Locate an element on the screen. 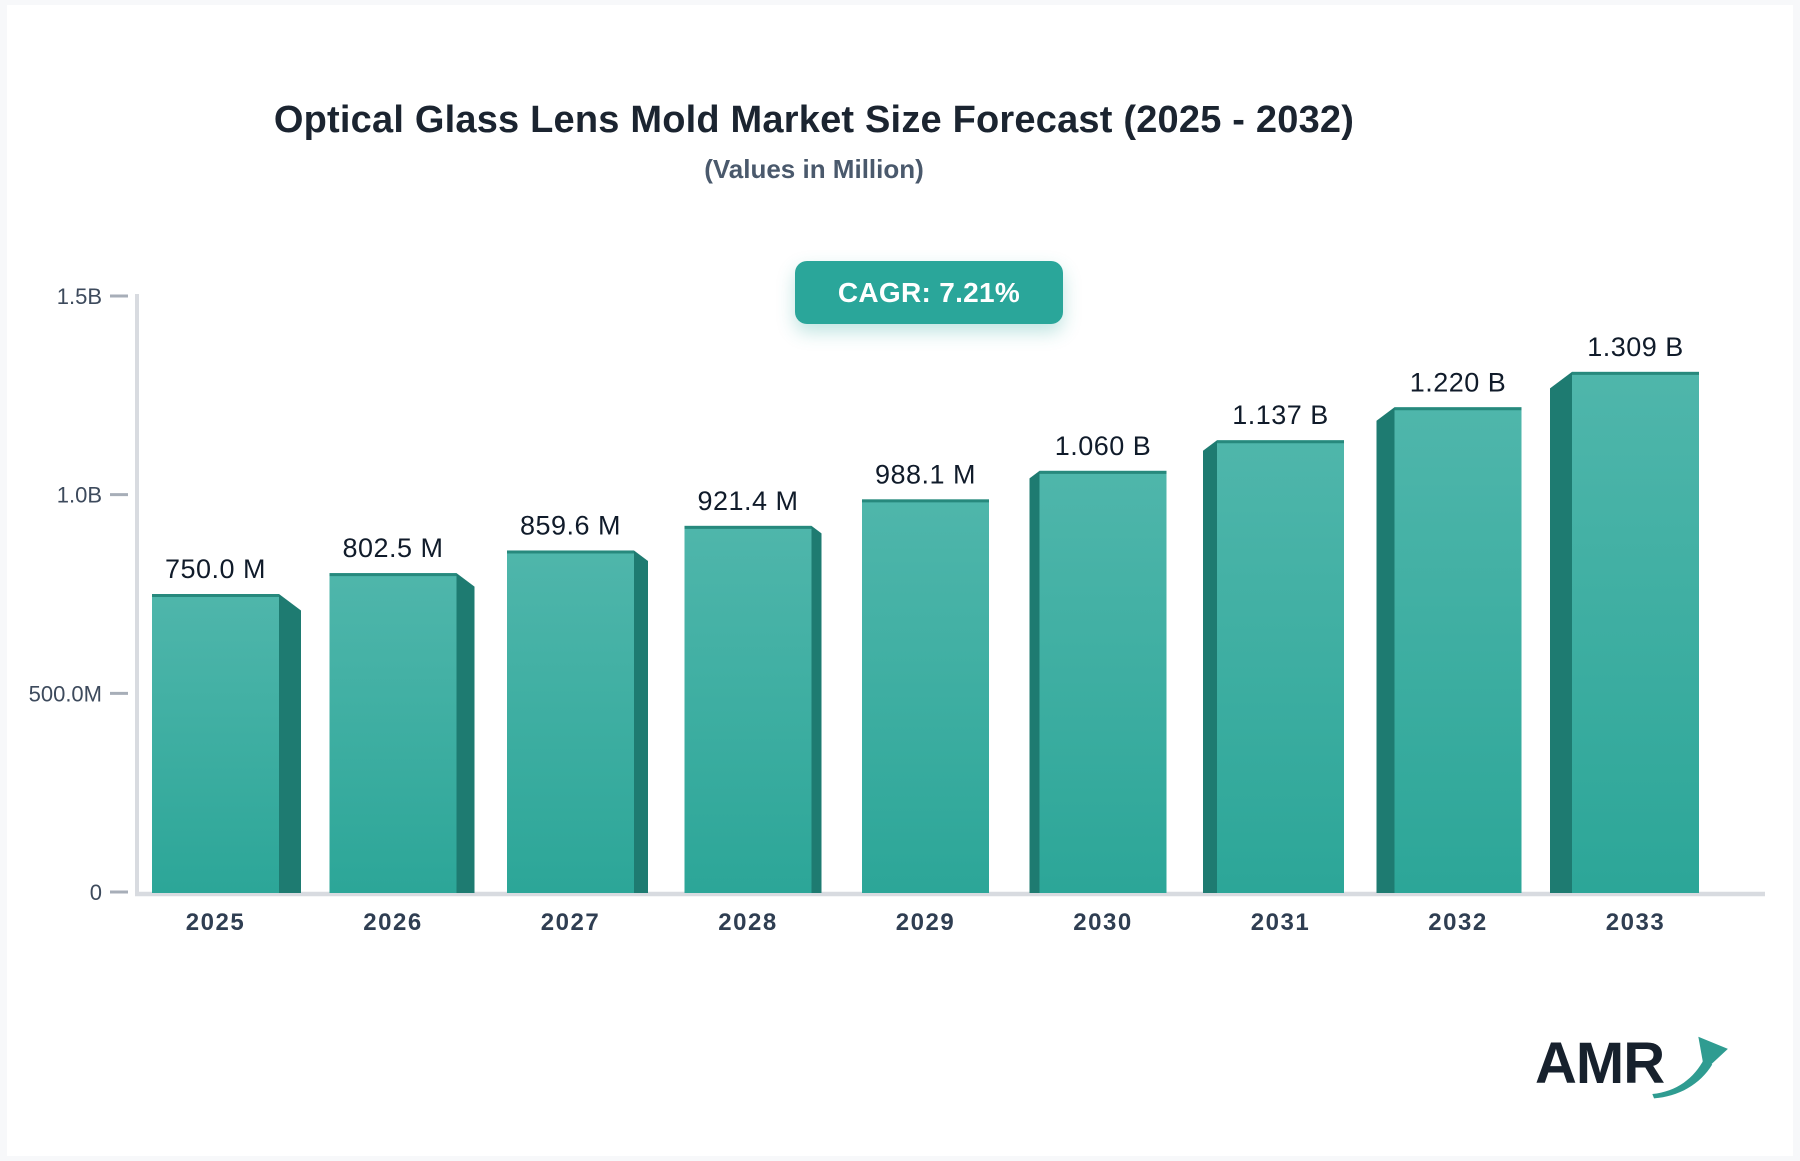 The height and width of the screenshot is (1161, 1800). bar-2030 is located at coordinates (1103, 681).